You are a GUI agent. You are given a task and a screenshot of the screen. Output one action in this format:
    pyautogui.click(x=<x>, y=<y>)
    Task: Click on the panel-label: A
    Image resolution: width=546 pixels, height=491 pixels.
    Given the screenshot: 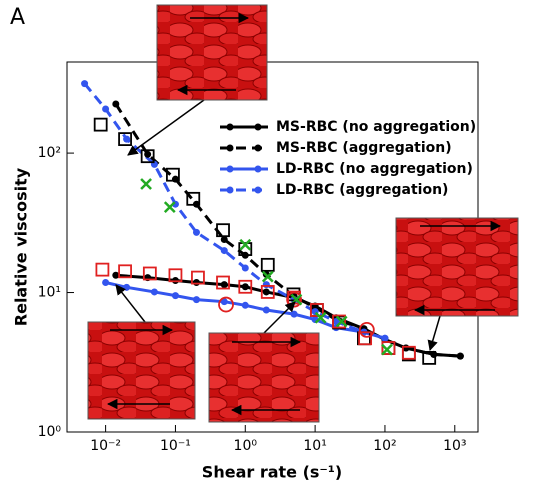 What is the action you would take?
    pyautogui.click(x=17, y=17)
    